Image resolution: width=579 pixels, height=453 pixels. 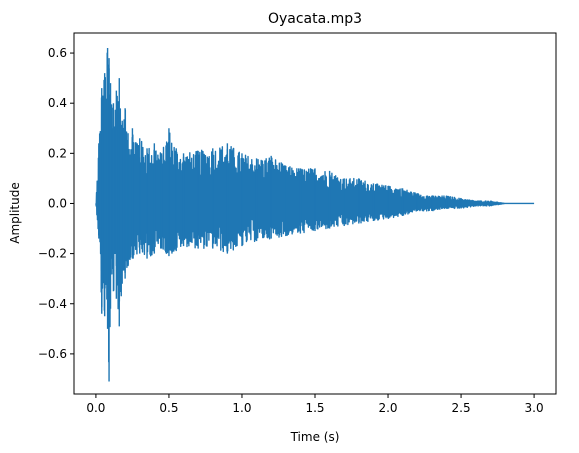 I want to click on y-tick-label: 0.0, so click(x=57, y=203).